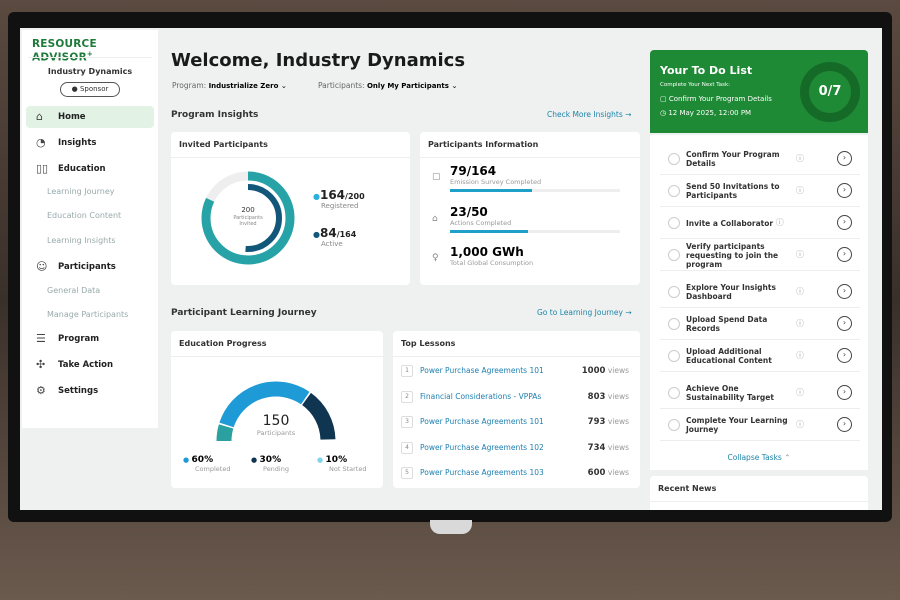 This screenshot has width=900, height=600. What do you see at coordinates (481, 223) in the screenshot?
I see `info-label: Actions Completed` at bounding box center [481, 223].